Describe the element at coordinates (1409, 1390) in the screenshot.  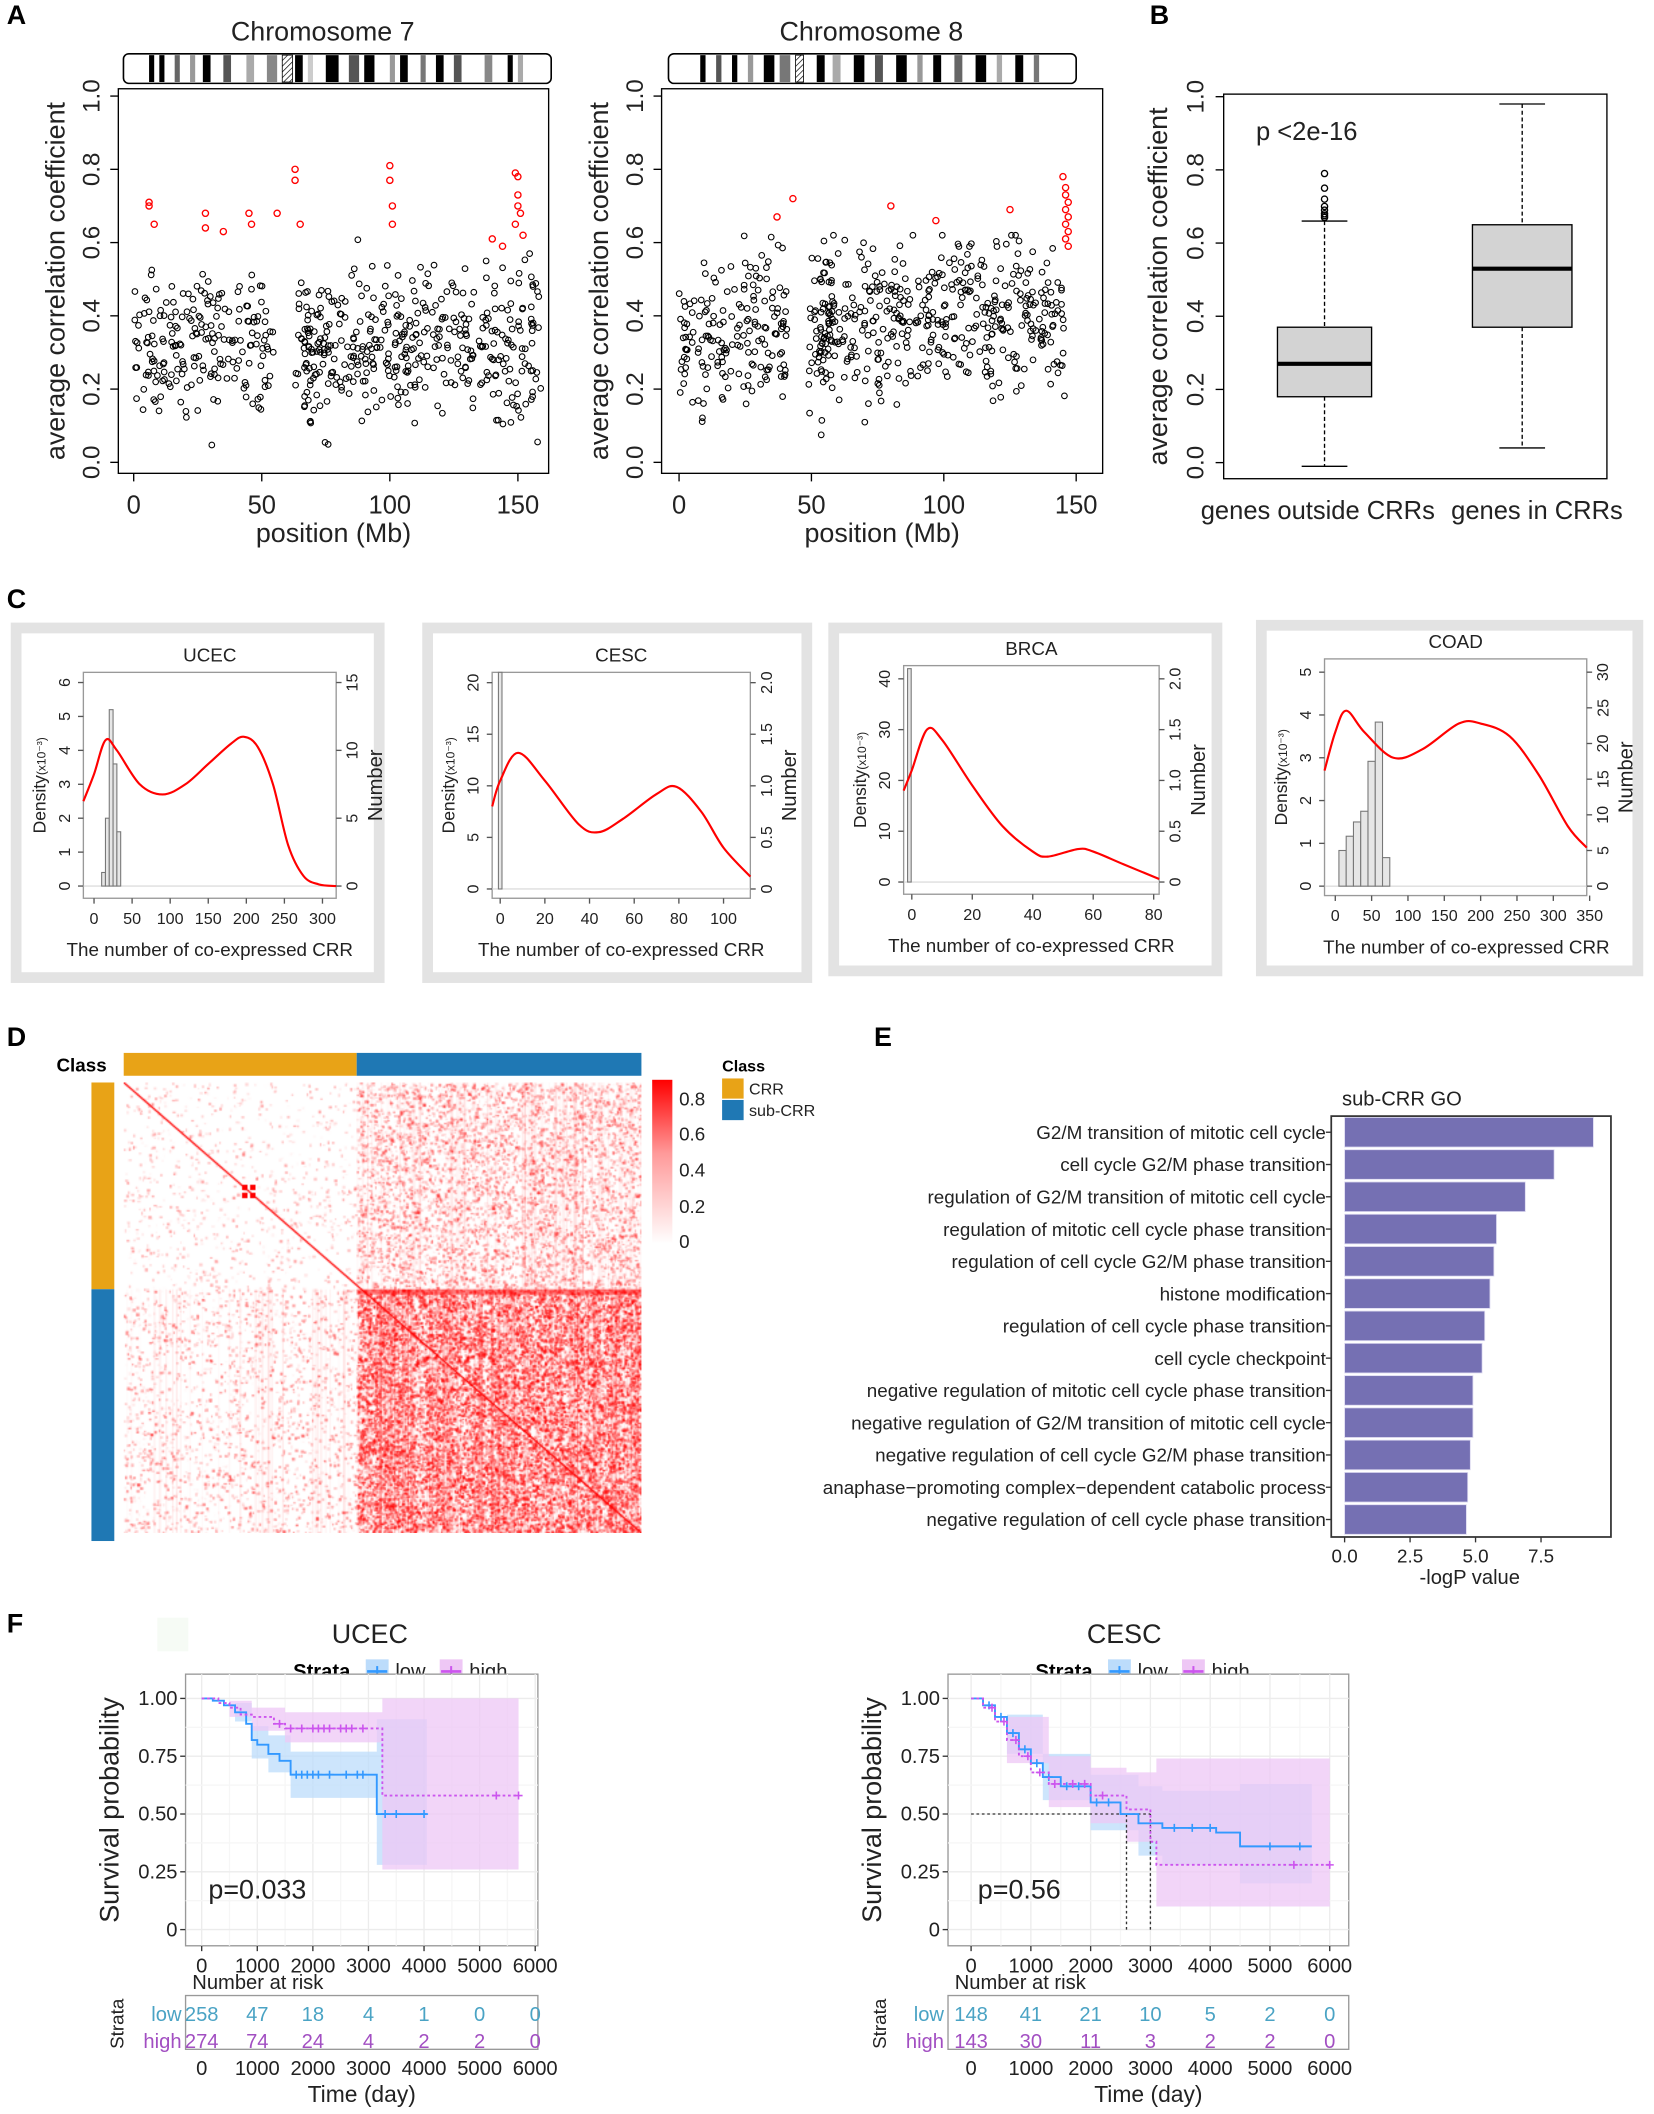
I see `go-term-bar` at that location.